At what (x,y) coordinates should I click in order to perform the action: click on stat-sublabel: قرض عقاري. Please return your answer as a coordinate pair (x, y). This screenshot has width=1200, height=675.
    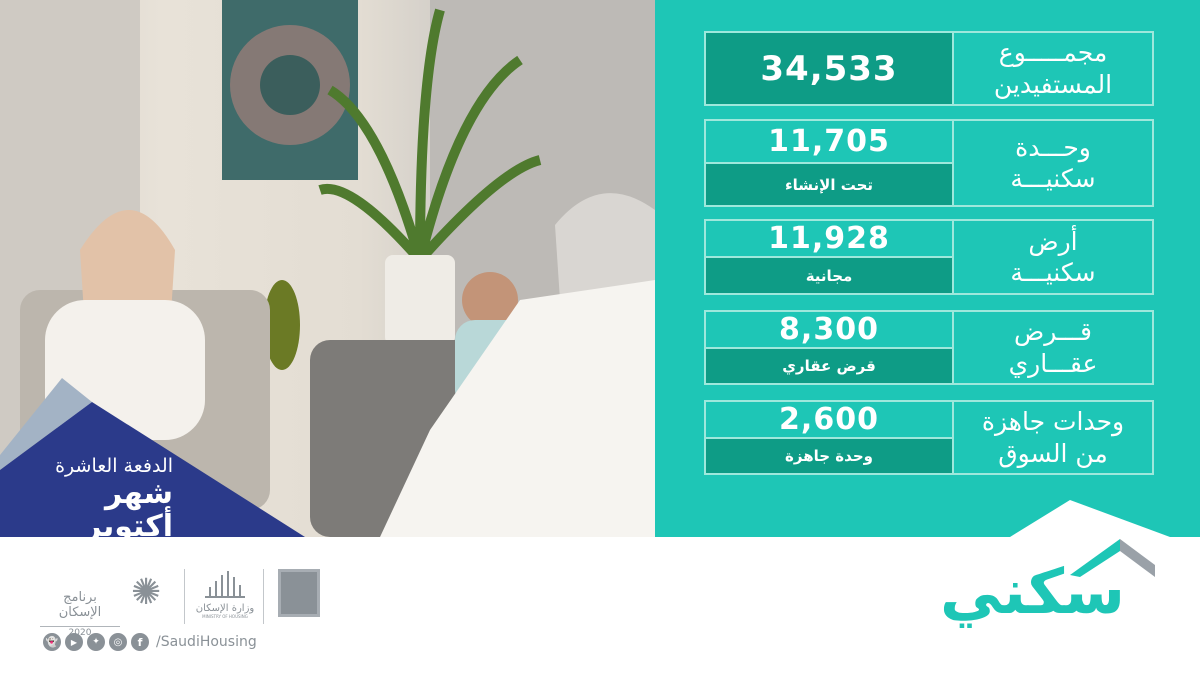
    Looking at the image, I should click on (829, 365).